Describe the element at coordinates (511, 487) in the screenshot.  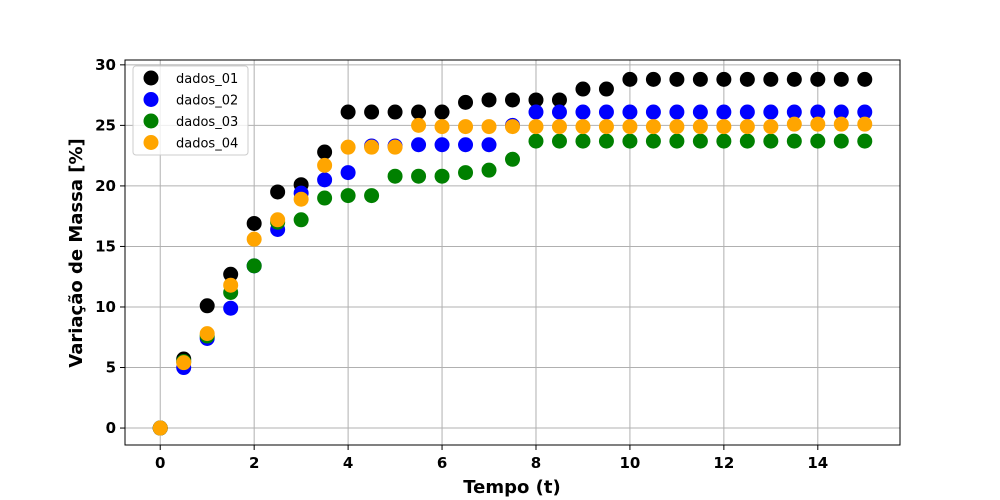
I see `x-axis-label: Tempo (t)` at that location.